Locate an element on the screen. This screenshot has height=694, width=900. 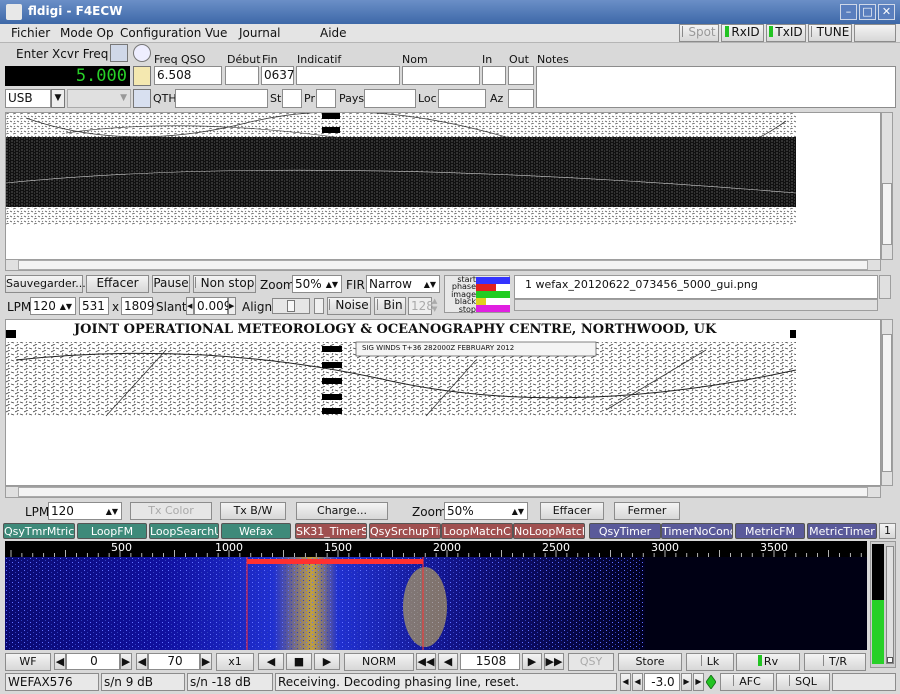
log-icon is located at coordinates (142, 98).